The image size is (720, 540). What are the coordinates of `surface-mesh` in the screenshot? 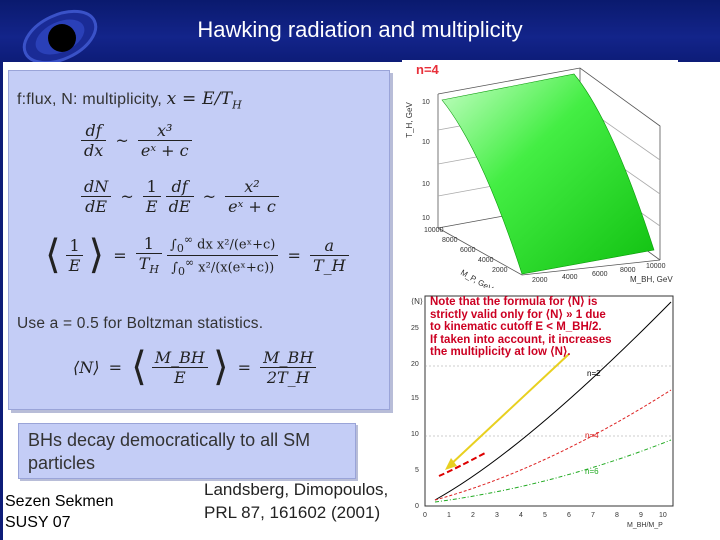 It's located at (548, 174).